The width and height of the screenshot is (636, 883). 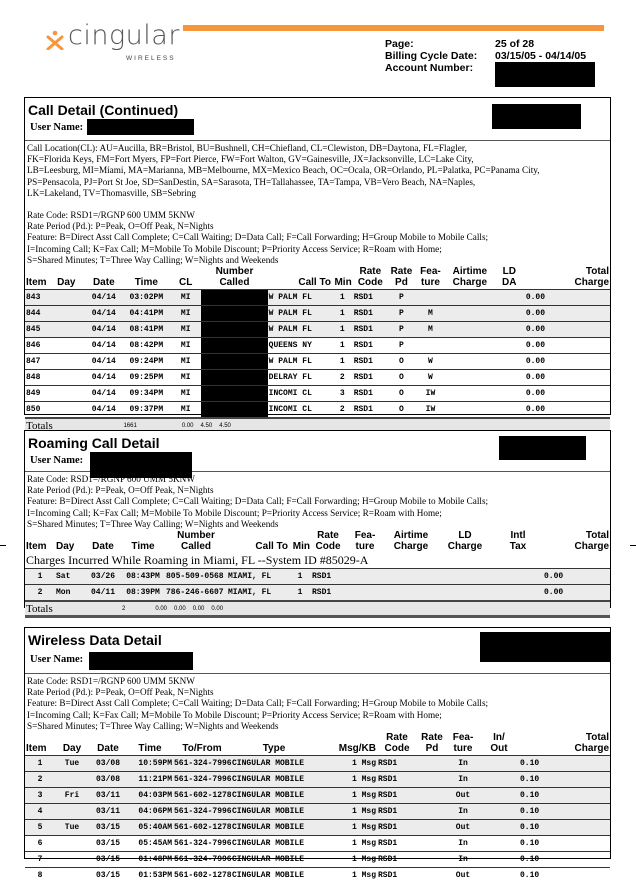 I want to click on page-value: 25 of 28, so click(x=515, y=44).